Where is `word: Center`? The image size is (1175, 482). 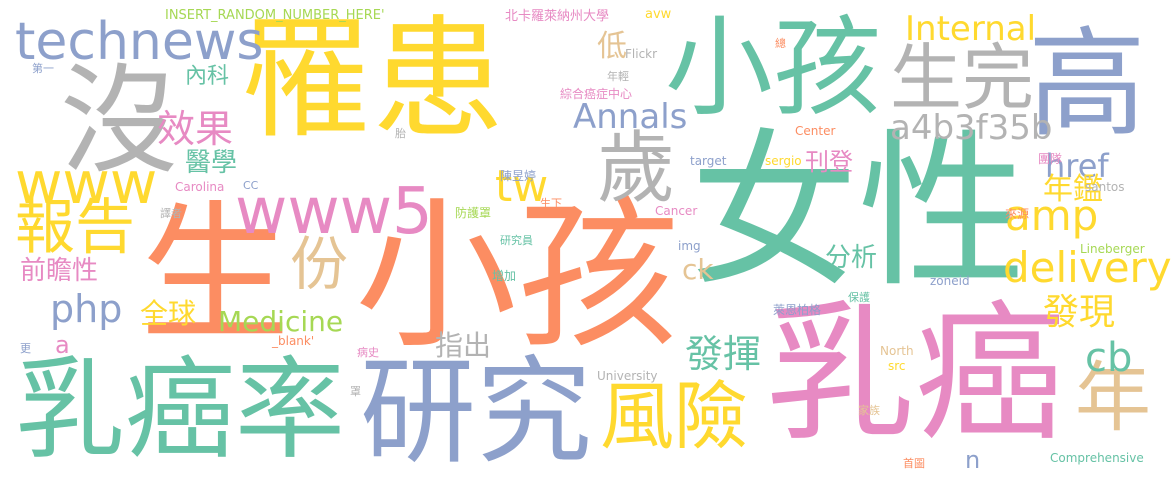 word: Center is located at coordinates (815, 131).